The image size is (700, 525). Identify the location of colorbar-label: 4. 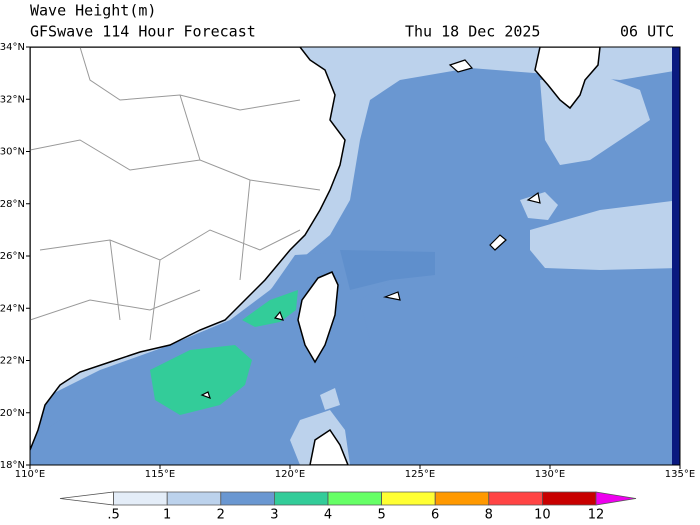
(328, 515).